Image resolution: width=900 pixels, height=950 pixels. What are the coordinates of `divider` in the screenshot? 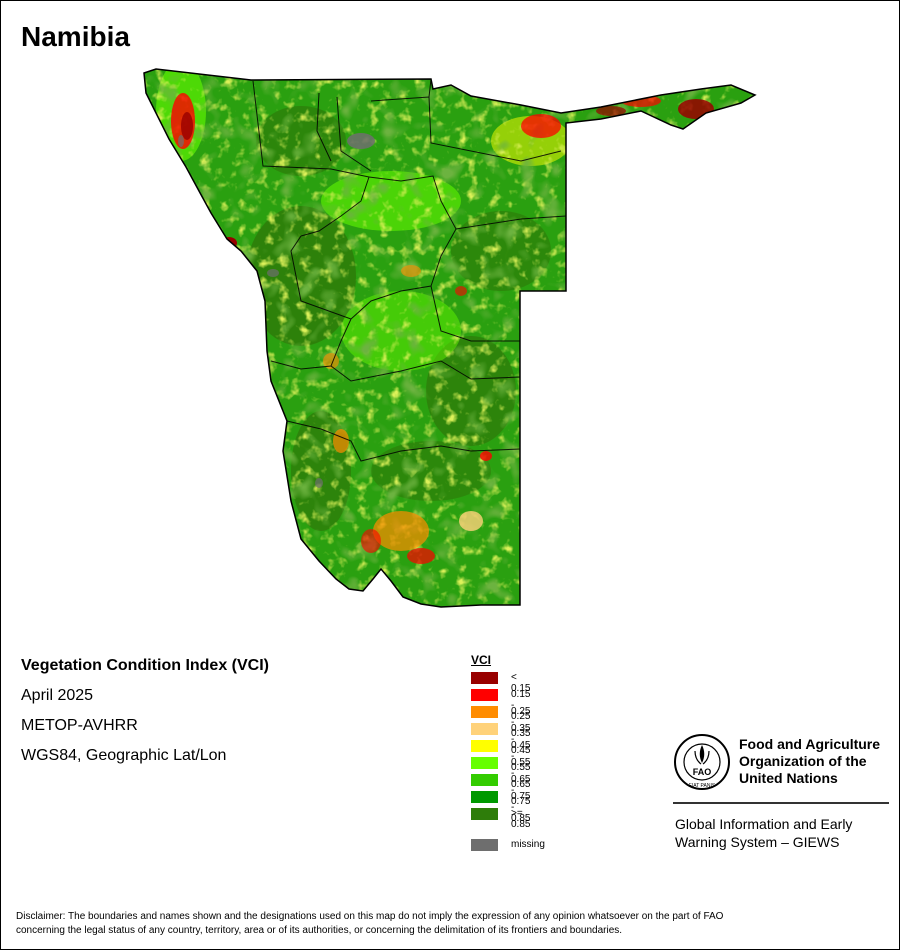 It's located at (781, 803).